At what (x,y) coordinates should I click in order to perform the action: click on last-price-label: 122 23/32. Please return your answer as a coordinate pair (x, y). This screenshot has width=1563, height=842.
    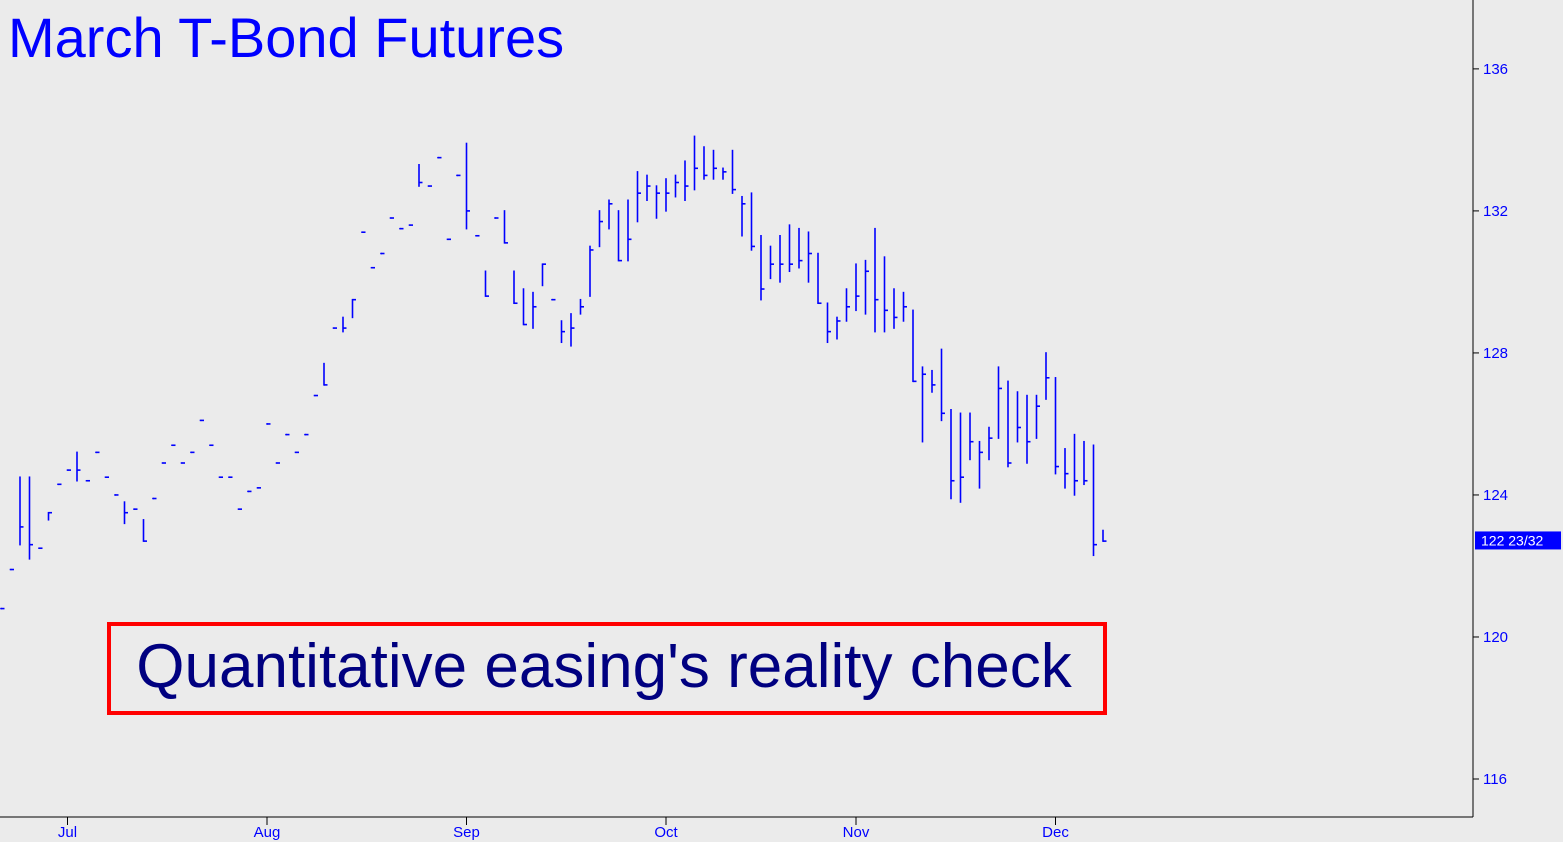
    Looking at the image, I should click on (1512, 540).